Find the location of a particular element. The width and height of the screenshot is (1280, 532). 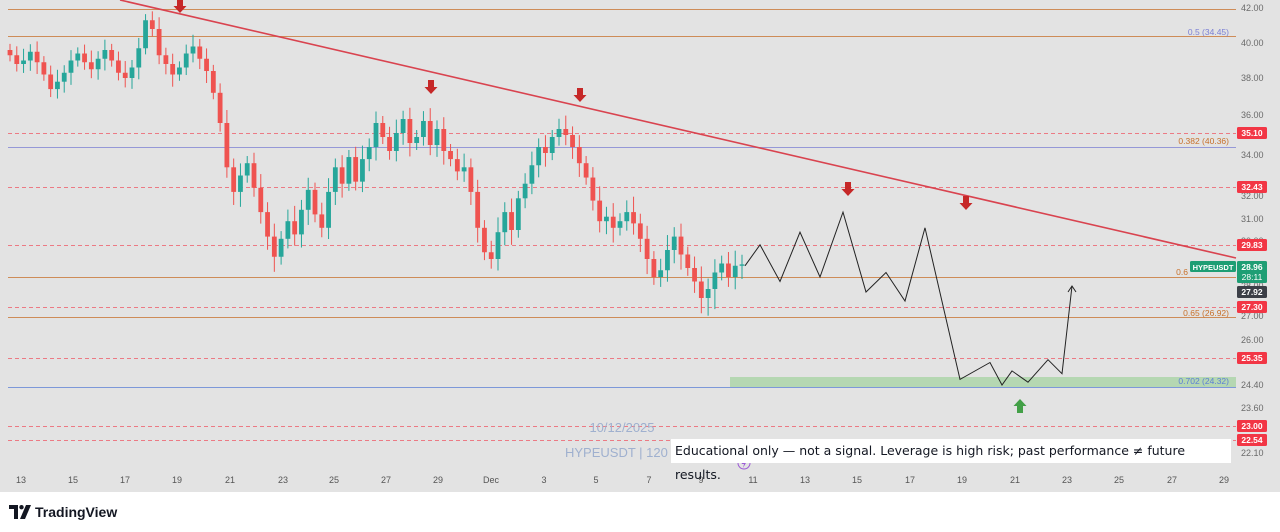

y-tick-label: 22.10 is located at coordinates (1252, 453).